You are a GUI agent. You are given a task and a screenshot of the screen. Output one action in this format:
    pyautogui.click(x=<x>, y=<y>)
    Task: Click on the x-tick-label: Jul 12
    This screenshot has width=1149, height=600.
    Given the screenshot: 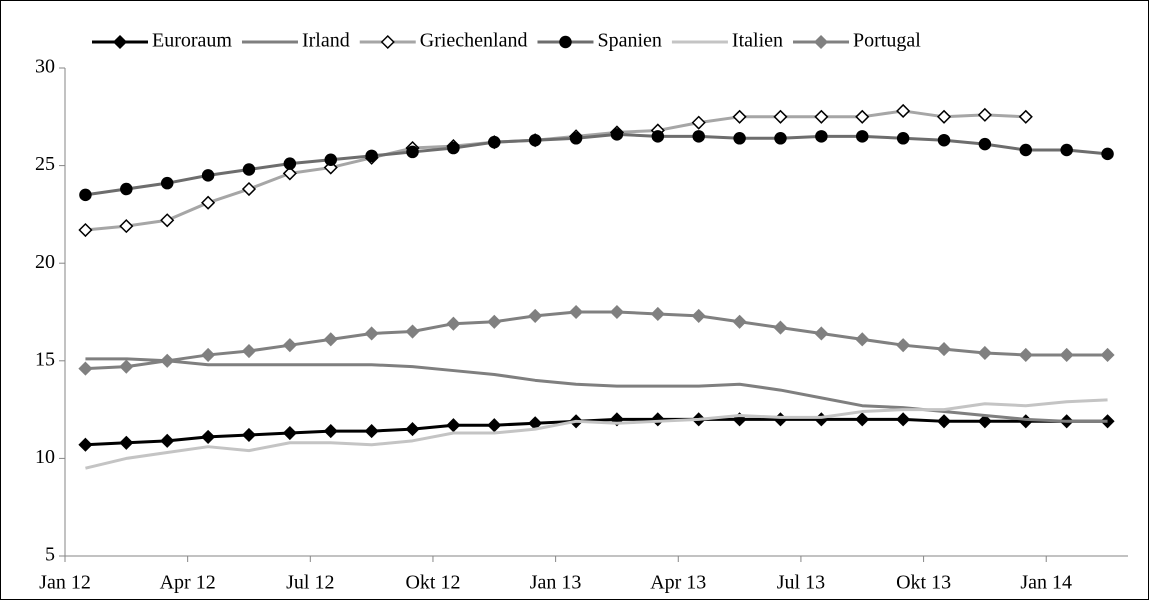 What is the action you would take?
    pyautogui.click(x=310, y=583)
    